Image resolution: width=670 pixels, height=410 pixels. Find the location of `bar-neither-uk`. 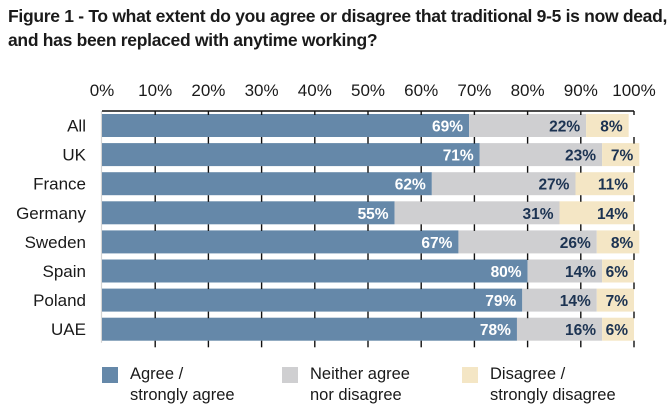

bar-neither-uk is located at coordinates (541, 155).